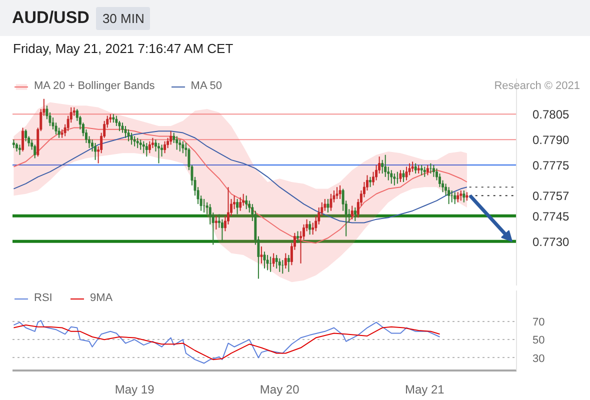 Image resolution: width=590 pixels, height=400 pixels. I want to click on y-tick-label: 50, so click(538, 340).